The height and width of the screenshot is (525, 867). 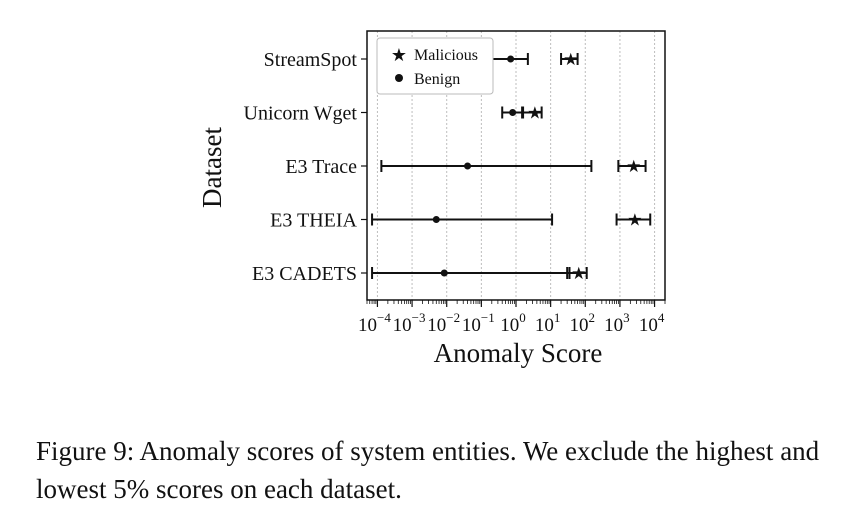 I want to click on x-tick-label: 10³, so click(x=617, y=323).